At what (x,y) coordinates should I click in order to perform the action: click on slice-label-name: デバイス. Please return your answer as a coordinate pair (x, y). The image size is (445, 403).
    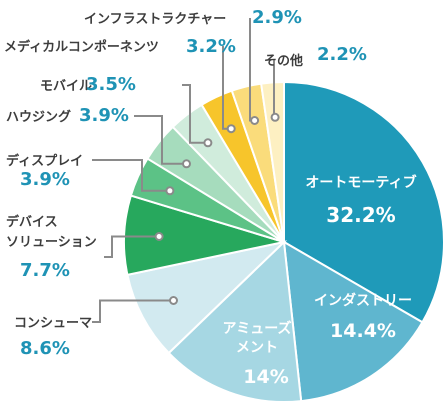
    Looking at the image, I should click on (32, 222).